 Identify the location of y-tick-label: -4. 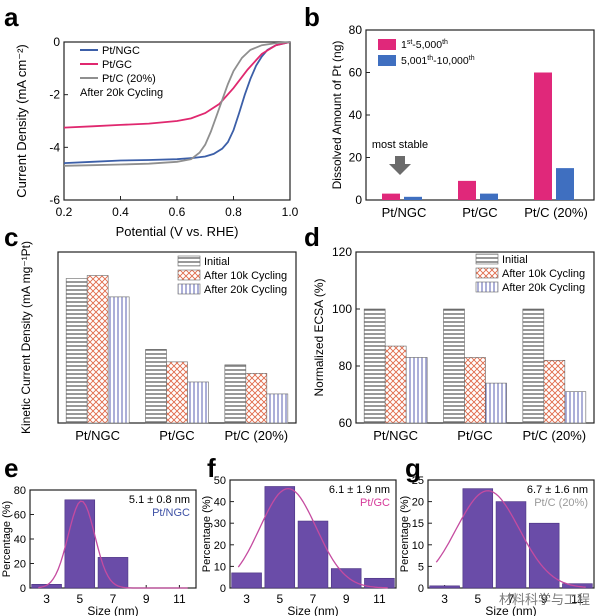
(54, 147).